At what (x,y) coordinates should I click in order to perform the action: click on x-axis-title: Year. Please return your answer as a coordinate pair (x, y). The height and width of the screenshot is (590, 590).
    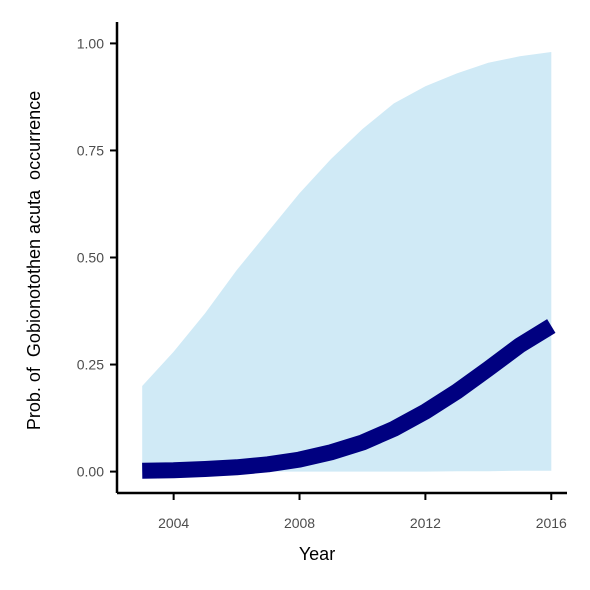
    Looking at the image, I should click on (317, 554).